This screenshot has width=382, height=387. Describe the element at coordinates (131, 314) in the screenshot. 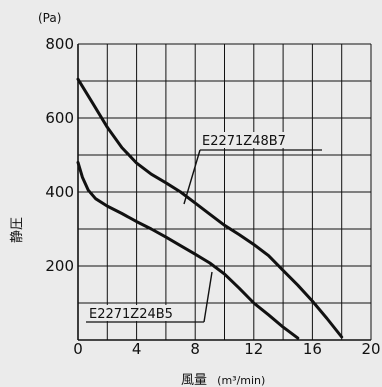

I see `series-label: E2271Z24B5` at that location.